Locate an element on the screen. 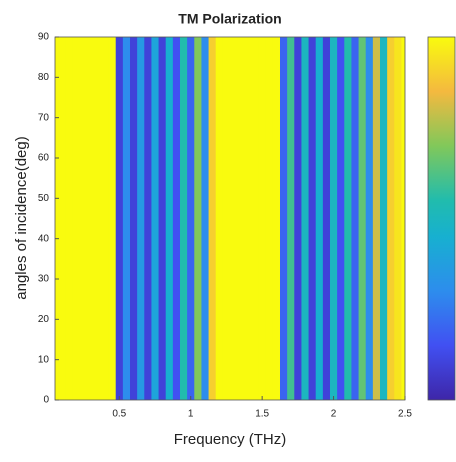  x-axis-label: Frequency (THz) is located at coordinates (230, 439).